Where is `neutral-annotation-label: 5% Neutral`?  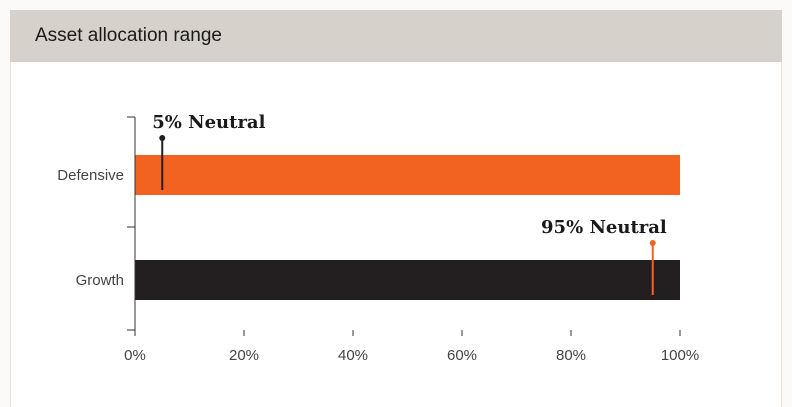 neutral-annotation-label: 5% Neutral is located at coordinates (208, 122).